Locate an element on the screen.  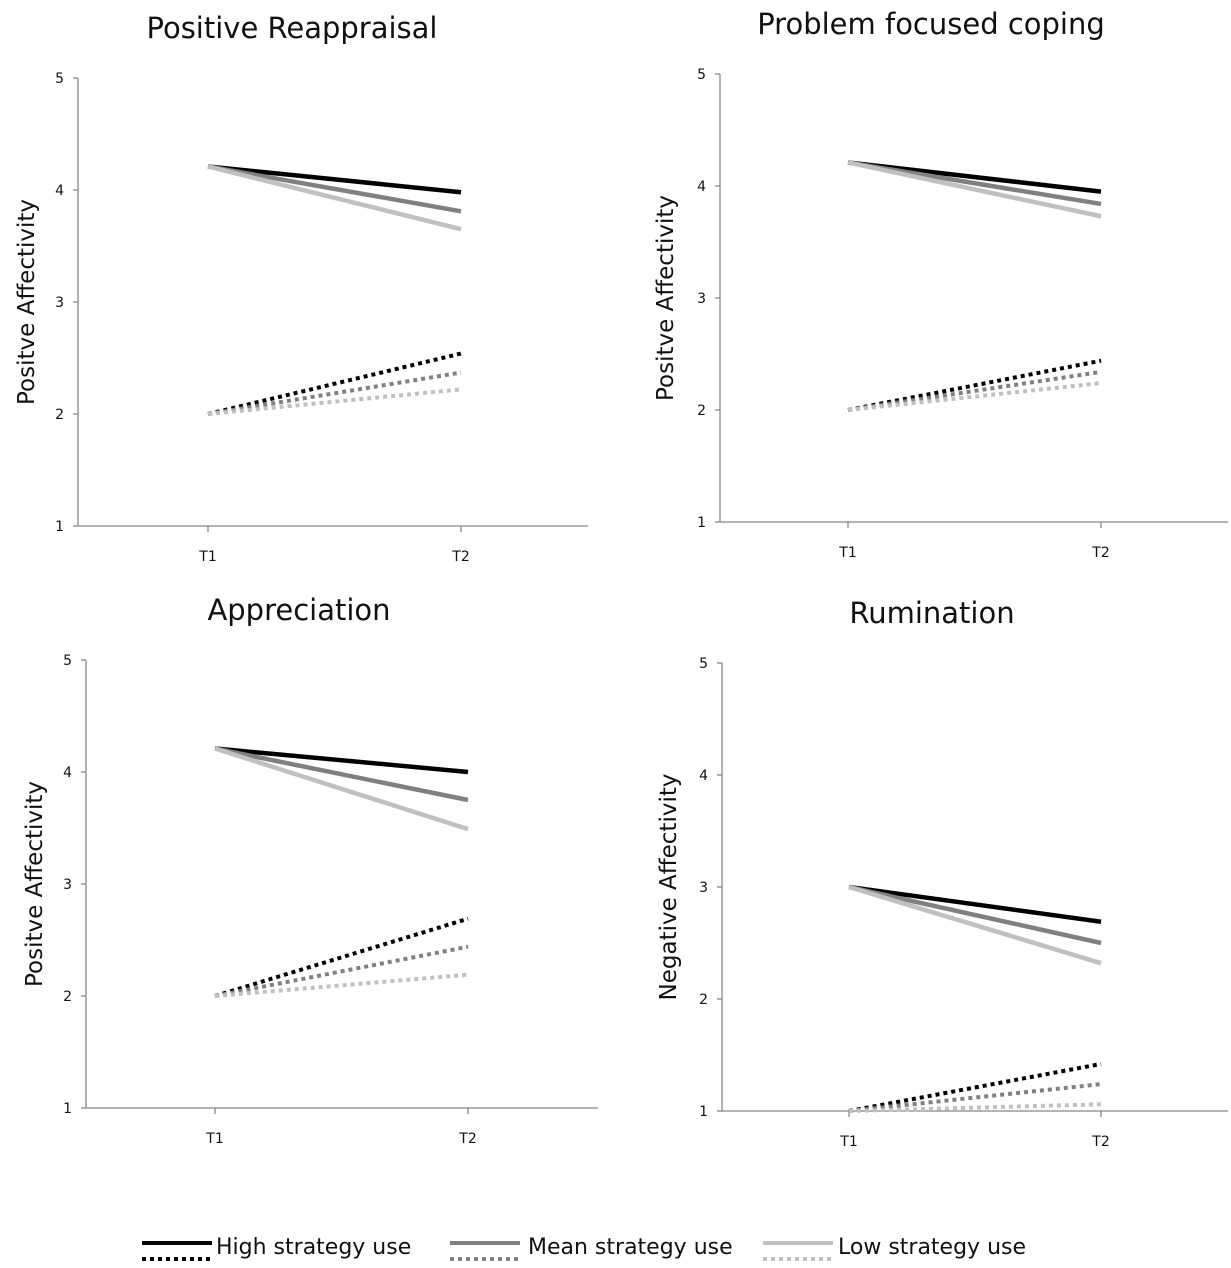
legend-label: High strategy use is located at coordinates (313, 1247).